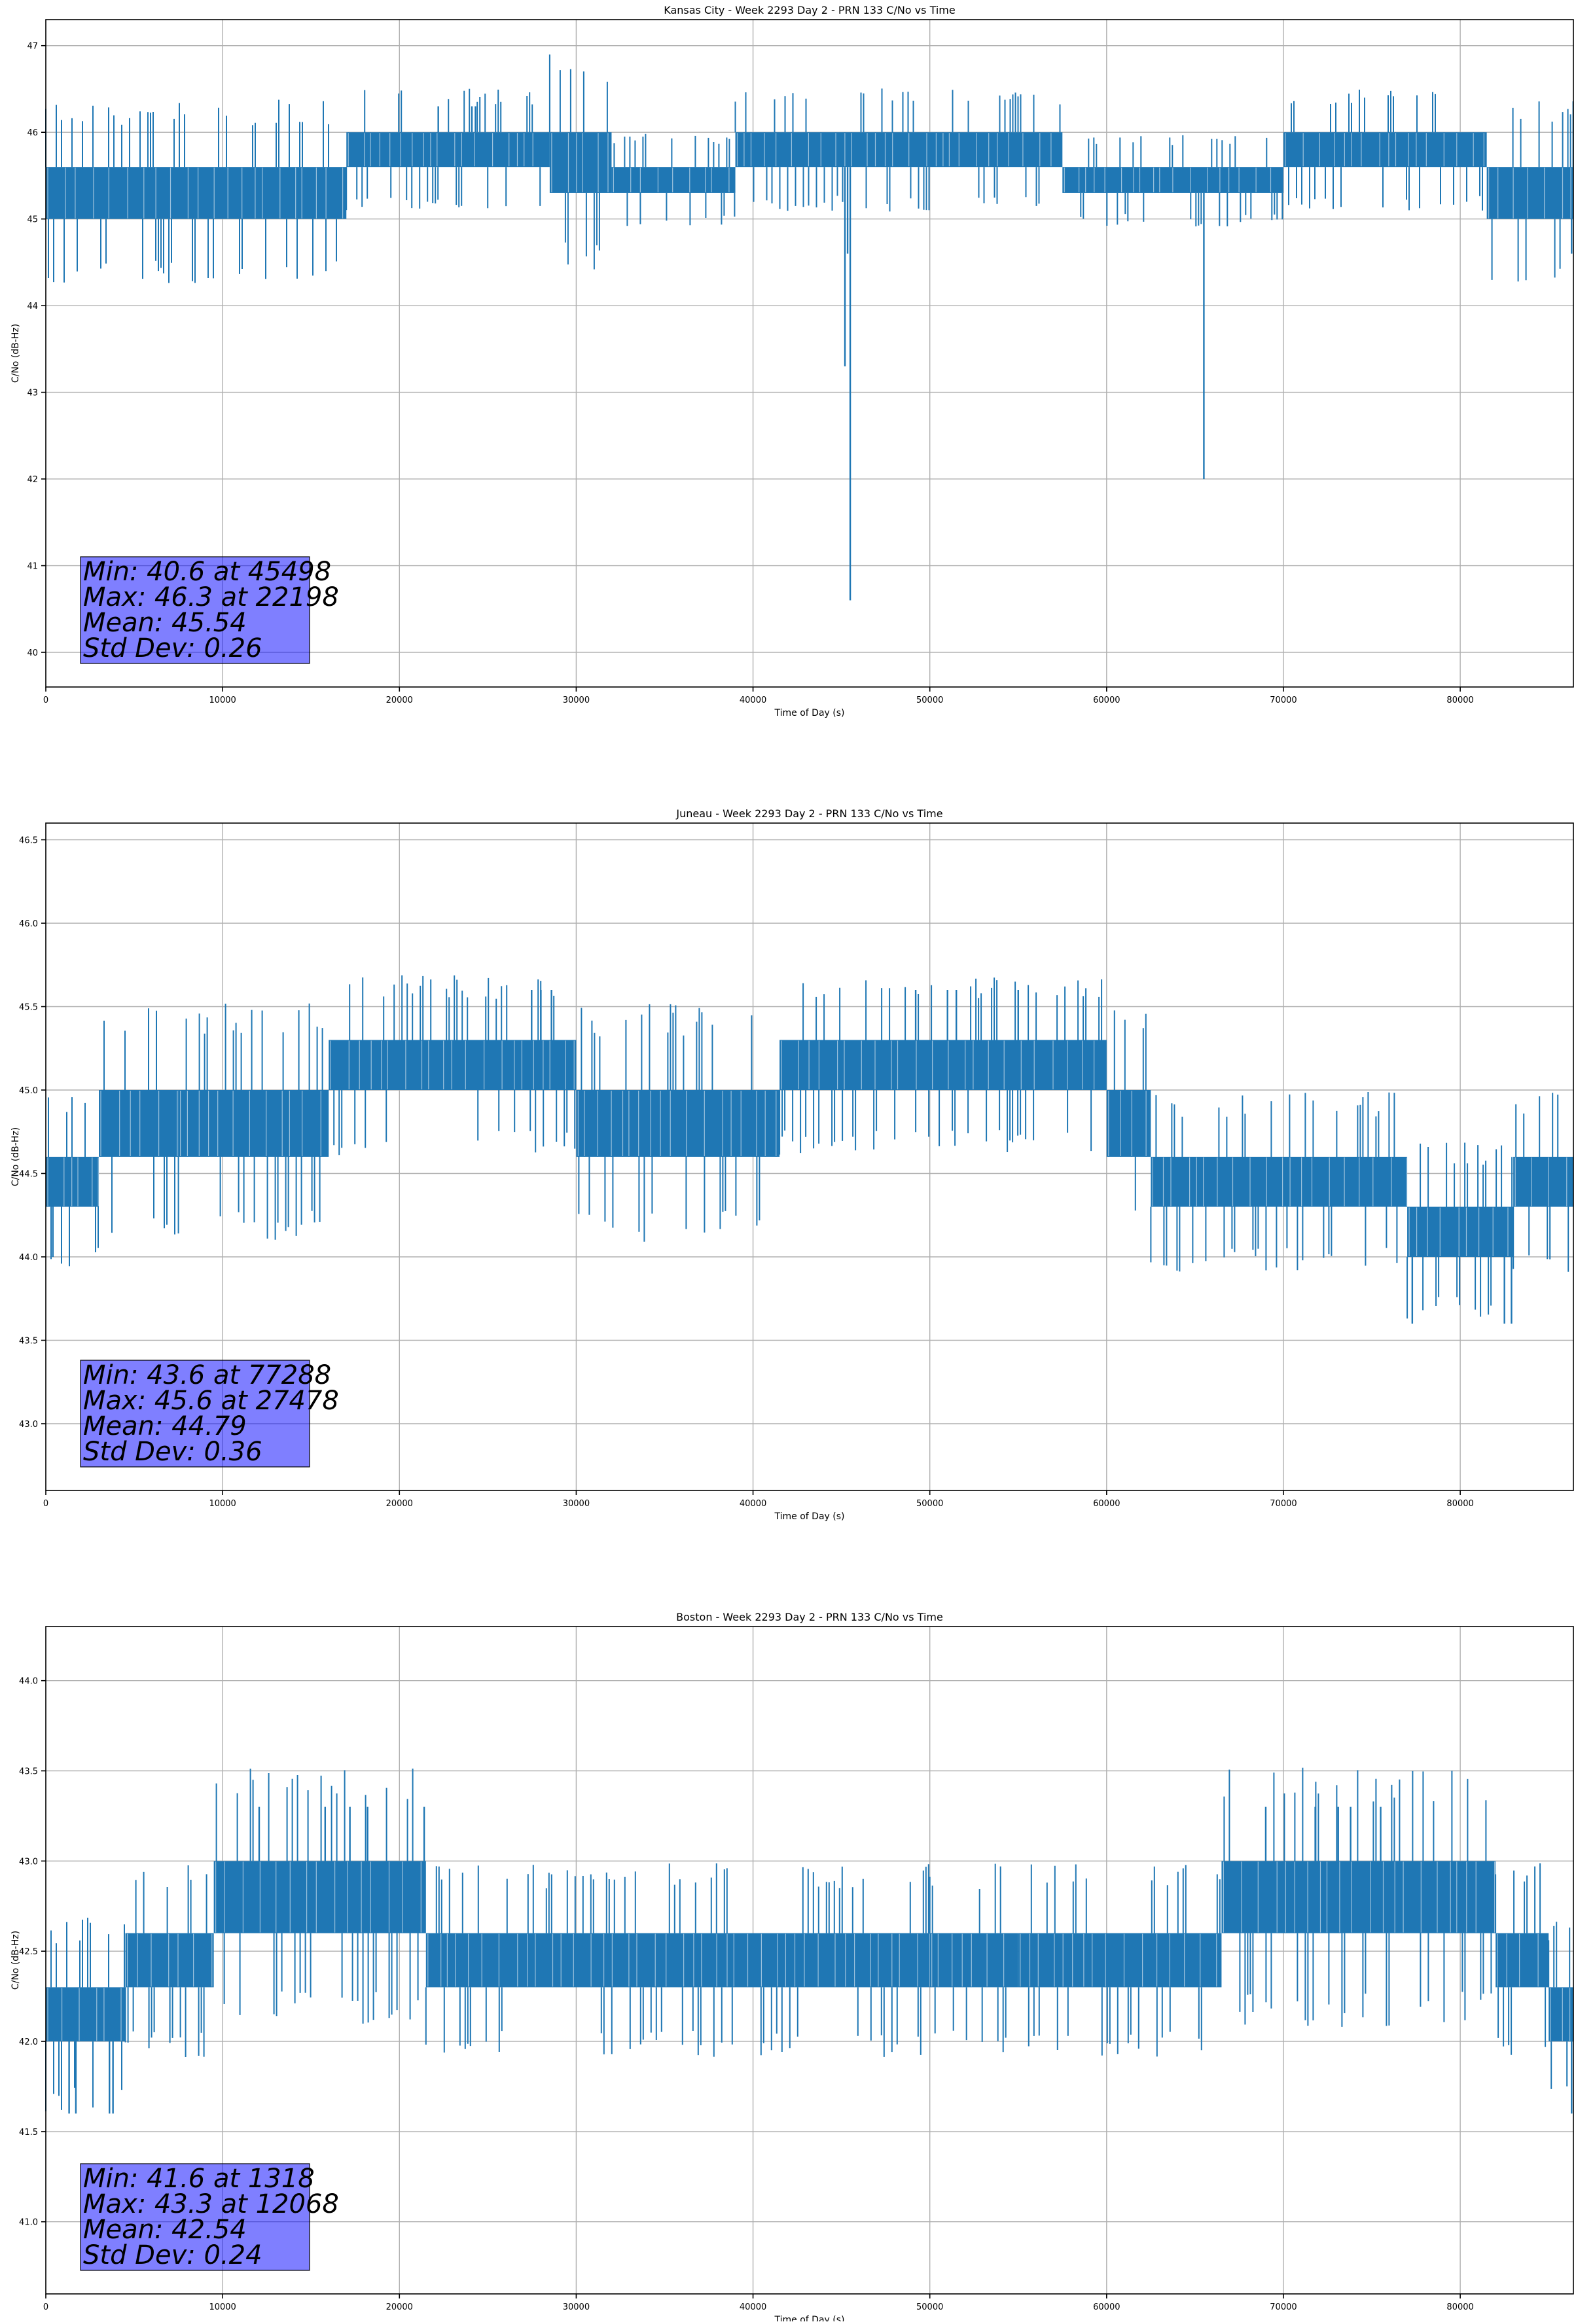 The image size is (1576, 2324). I want to click on x-tick-label: 20000, so click(399, 1504).